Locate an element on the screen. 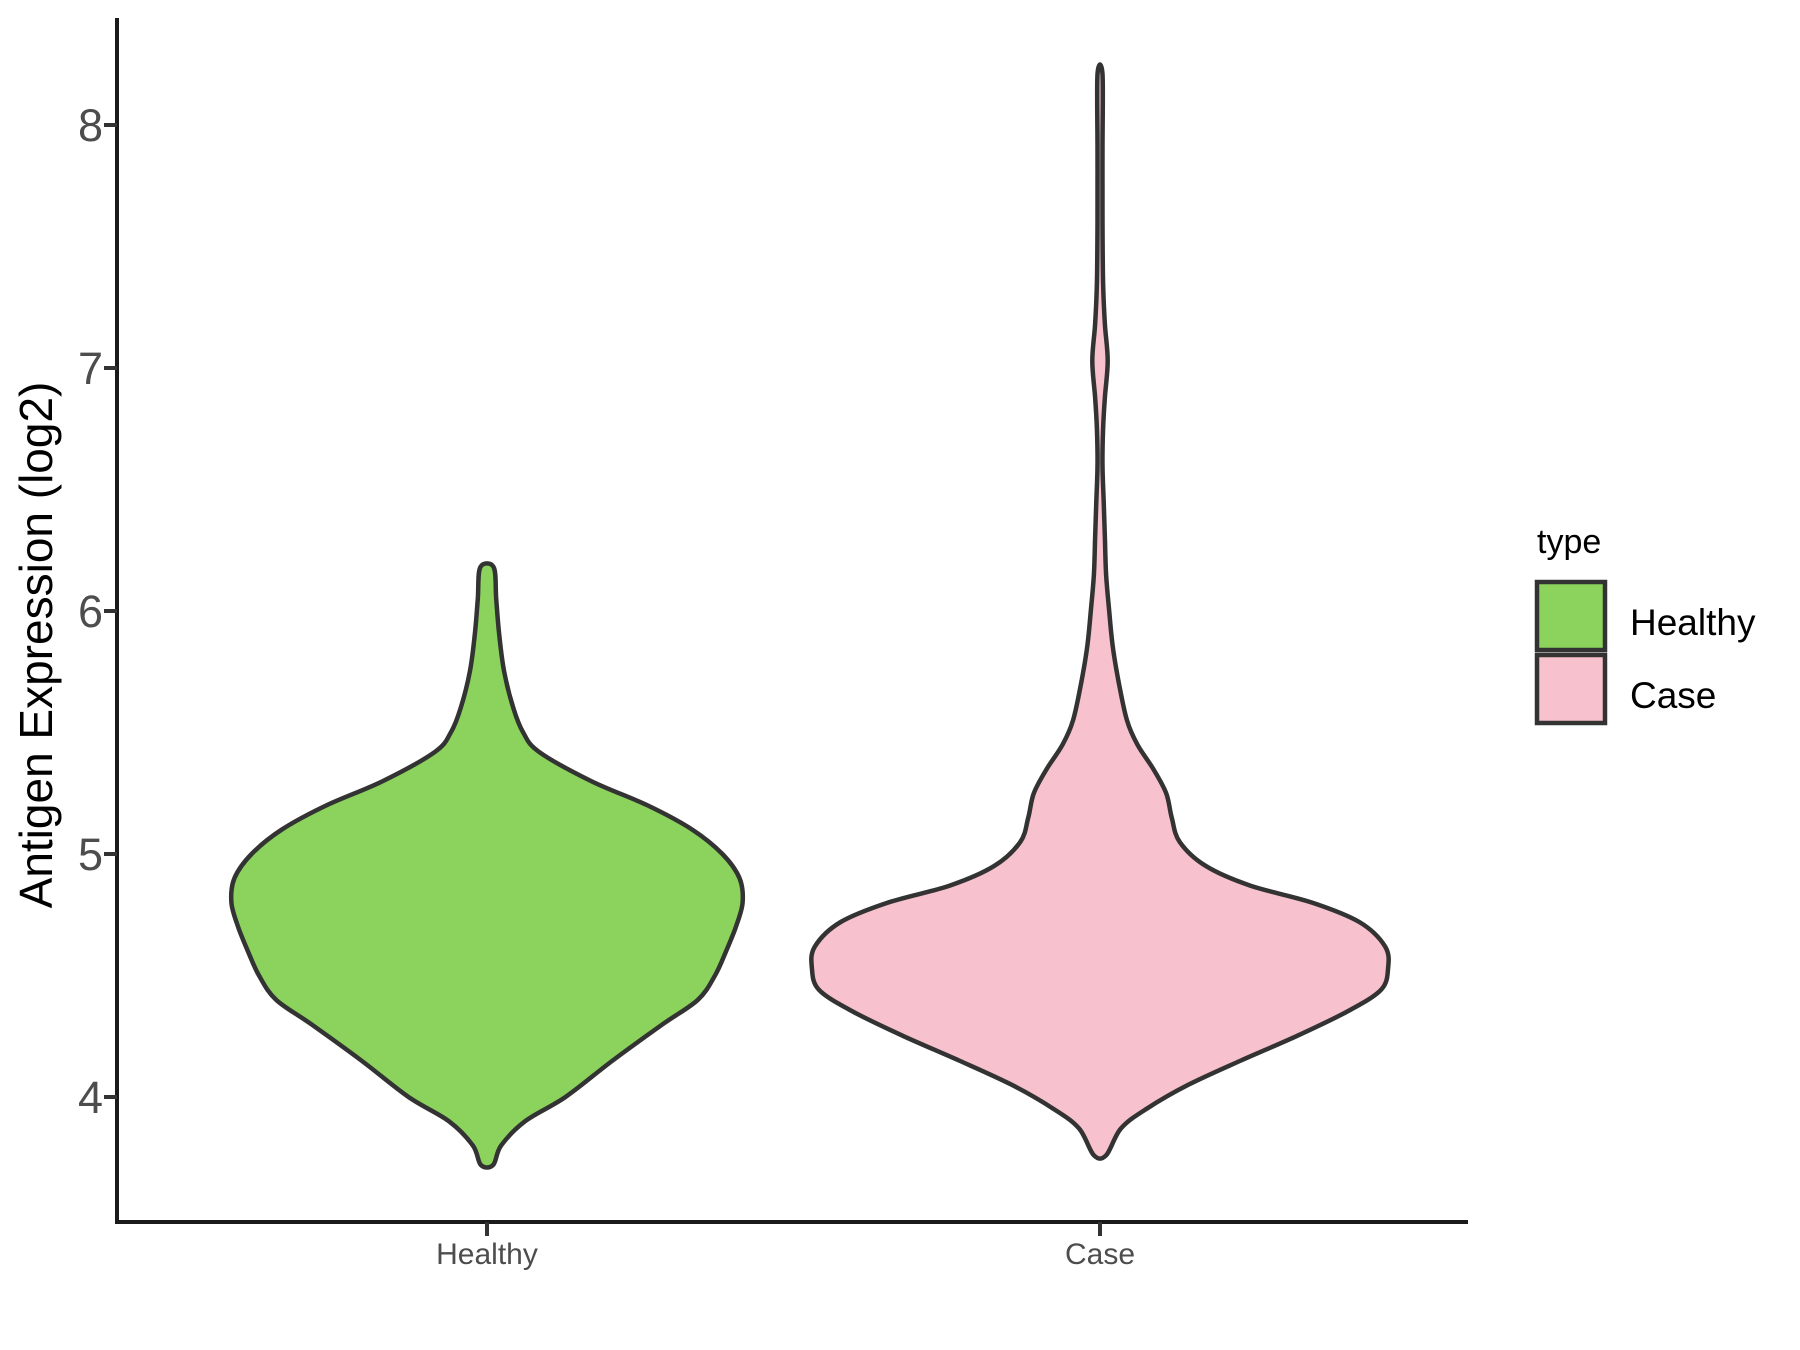 This screenshot has width=1800, height=1350. y-tick-label: 8 is located at coordinates (90, 125).